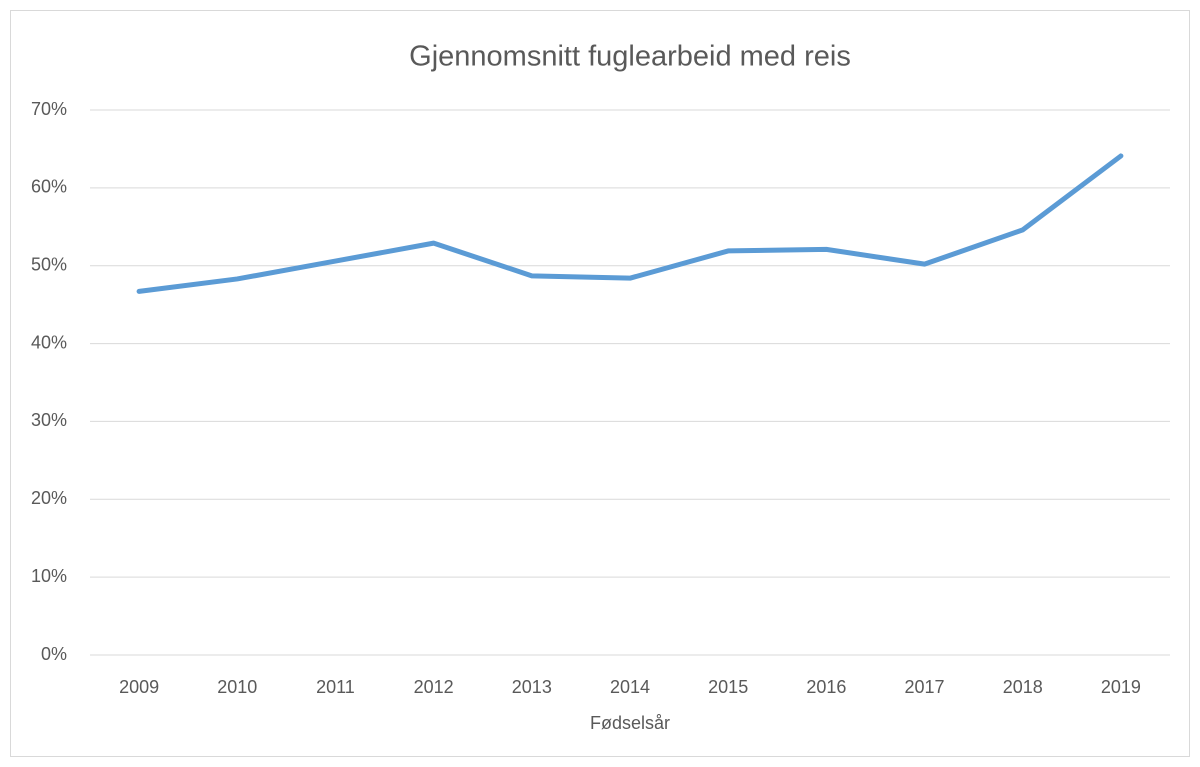 The height and width of the screenshot is (767, 1200). I want to click on x-tick-label: 2013, so click(532, 687).